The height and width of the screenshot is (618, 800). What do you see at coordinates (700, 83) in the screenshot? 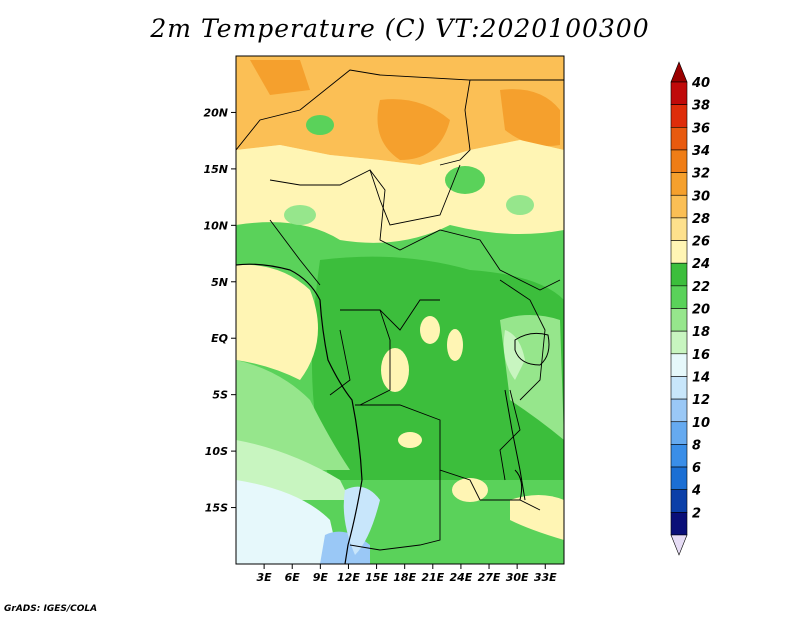
I see `colorbar-label: 40` at bounding box center [700, 83].